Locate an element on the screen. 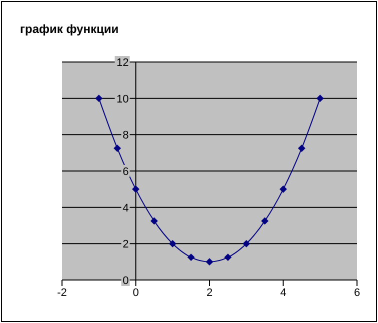  x-tick-label: 4 is located at coordinates (283, 292).